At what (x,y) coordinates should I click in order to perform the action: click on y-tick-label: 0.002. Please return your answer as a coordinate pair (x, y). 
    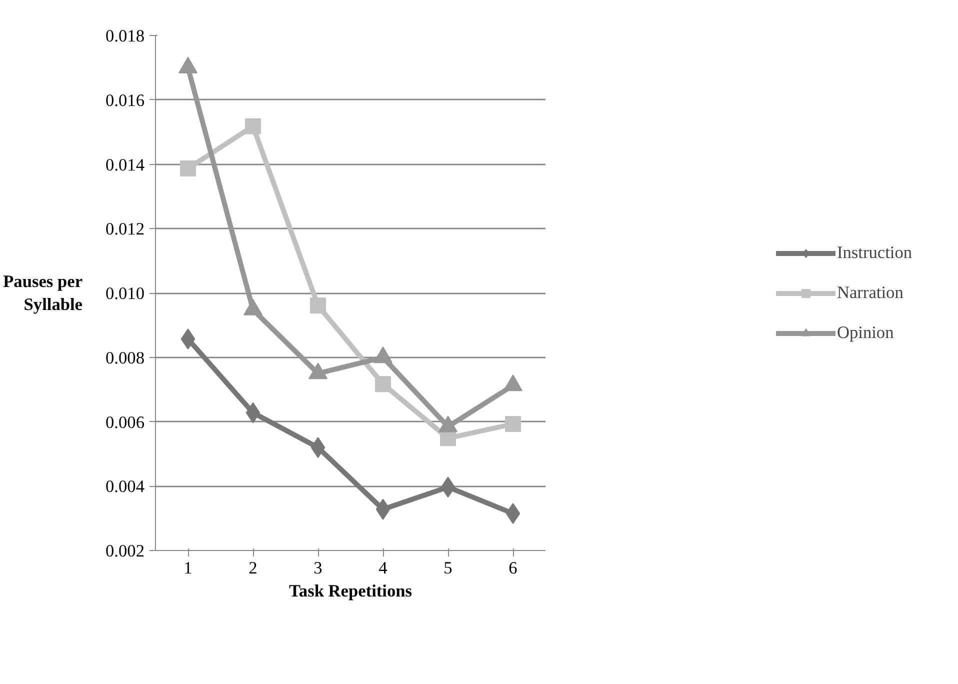
    Looking at the image, I should click on (125, 551).